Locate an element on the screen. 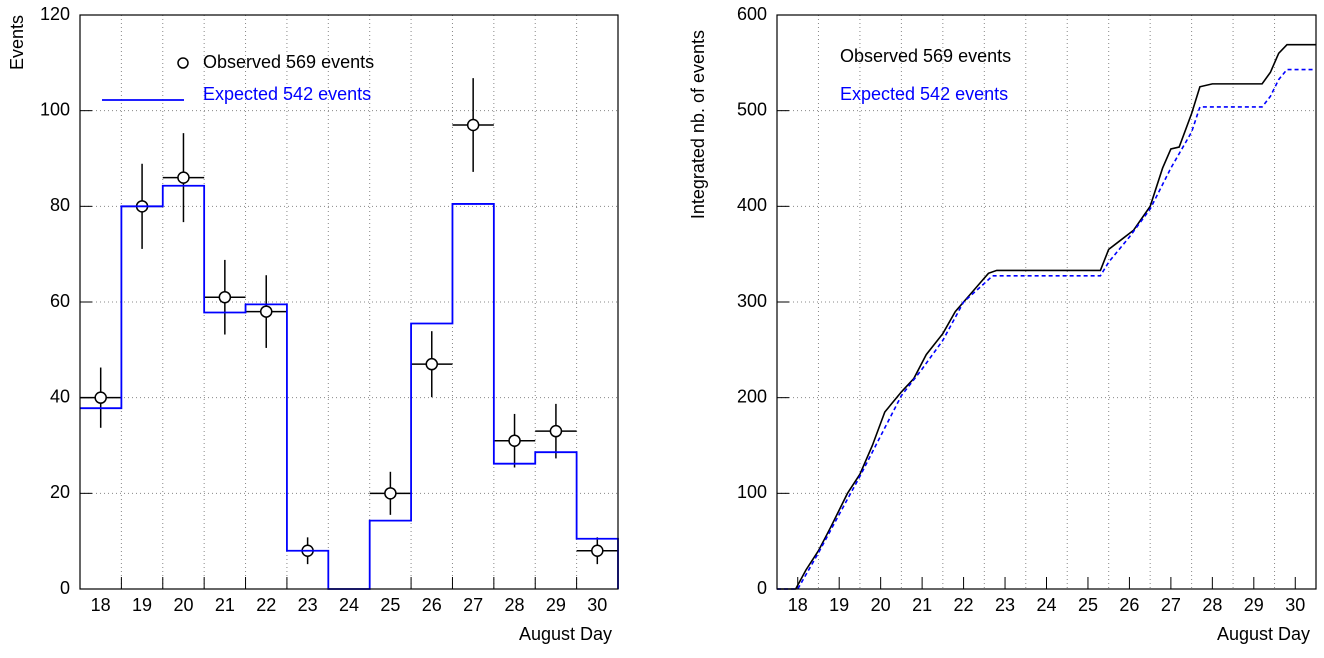 The height and width of the screenshot is (658, 1324). legend-marker is located at coordinates (183, 63).